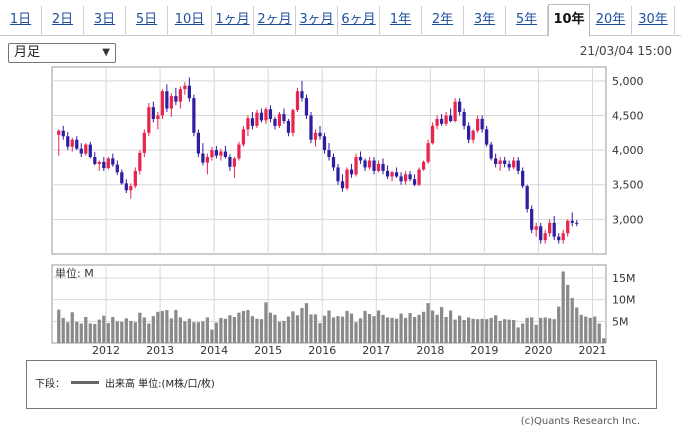 Image resolution: width=681 pixels, height=434 pixels. Describe the element at coordinates (190, 21) in the screenshot. I see `tab-4: 10日` at that location.